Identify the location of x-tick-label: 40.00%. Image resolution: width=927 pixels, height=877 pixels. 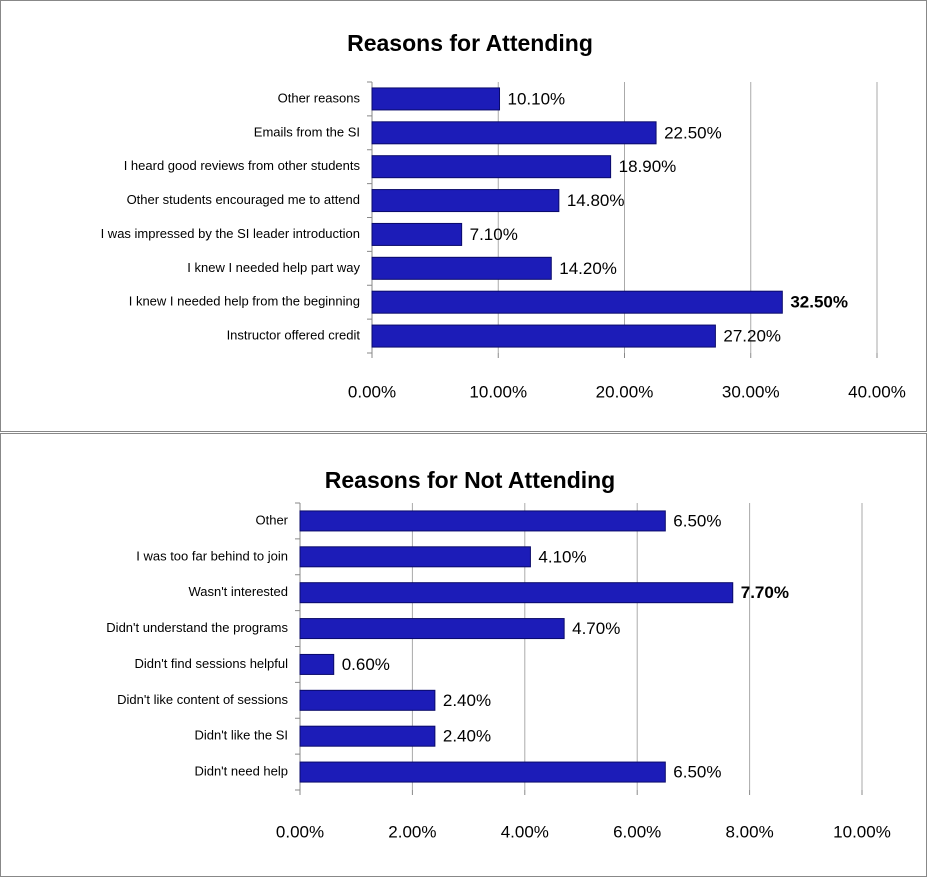
(877, 391).